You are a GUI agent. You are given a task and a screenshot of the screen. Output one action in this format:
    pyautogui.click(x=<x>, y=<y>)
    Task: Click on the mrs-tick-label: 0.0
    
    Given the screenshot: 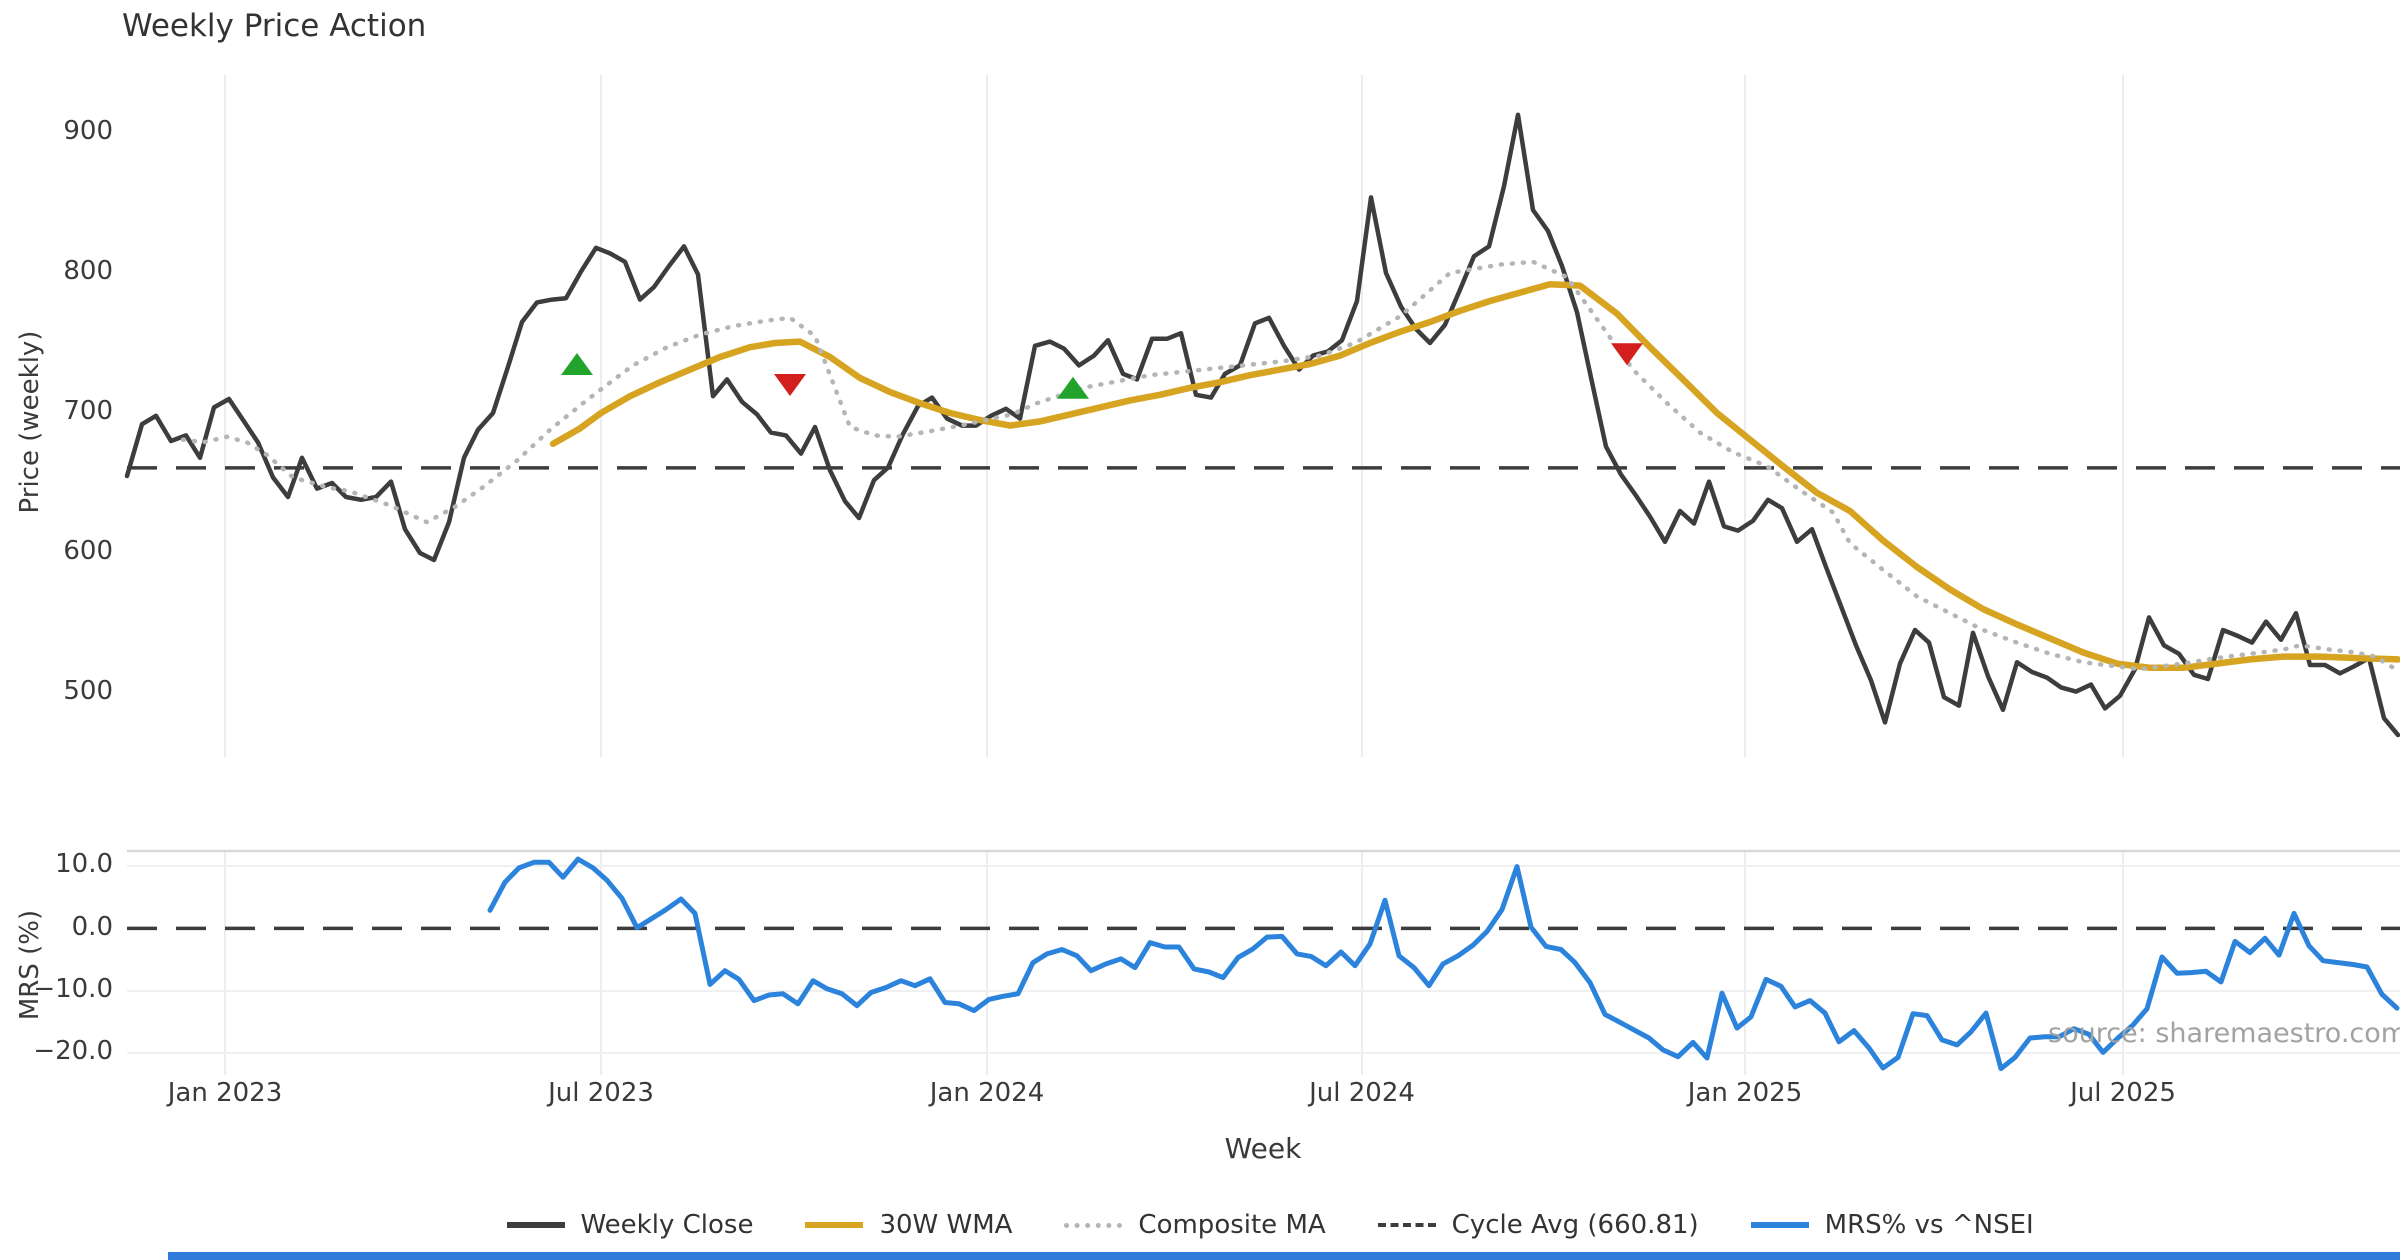 What is the action you would take?
    pyautogui.click(x=92, y=927)
    